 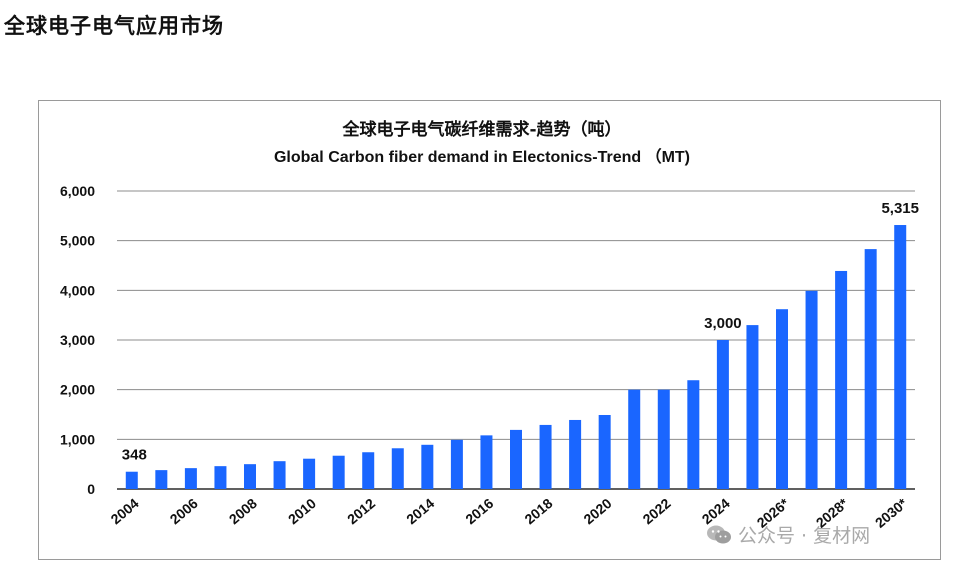 What do you see at coordinates (479, 511) in the screenshot?
I see `x-tick-label: 2016` at bounding box center [479, 511].